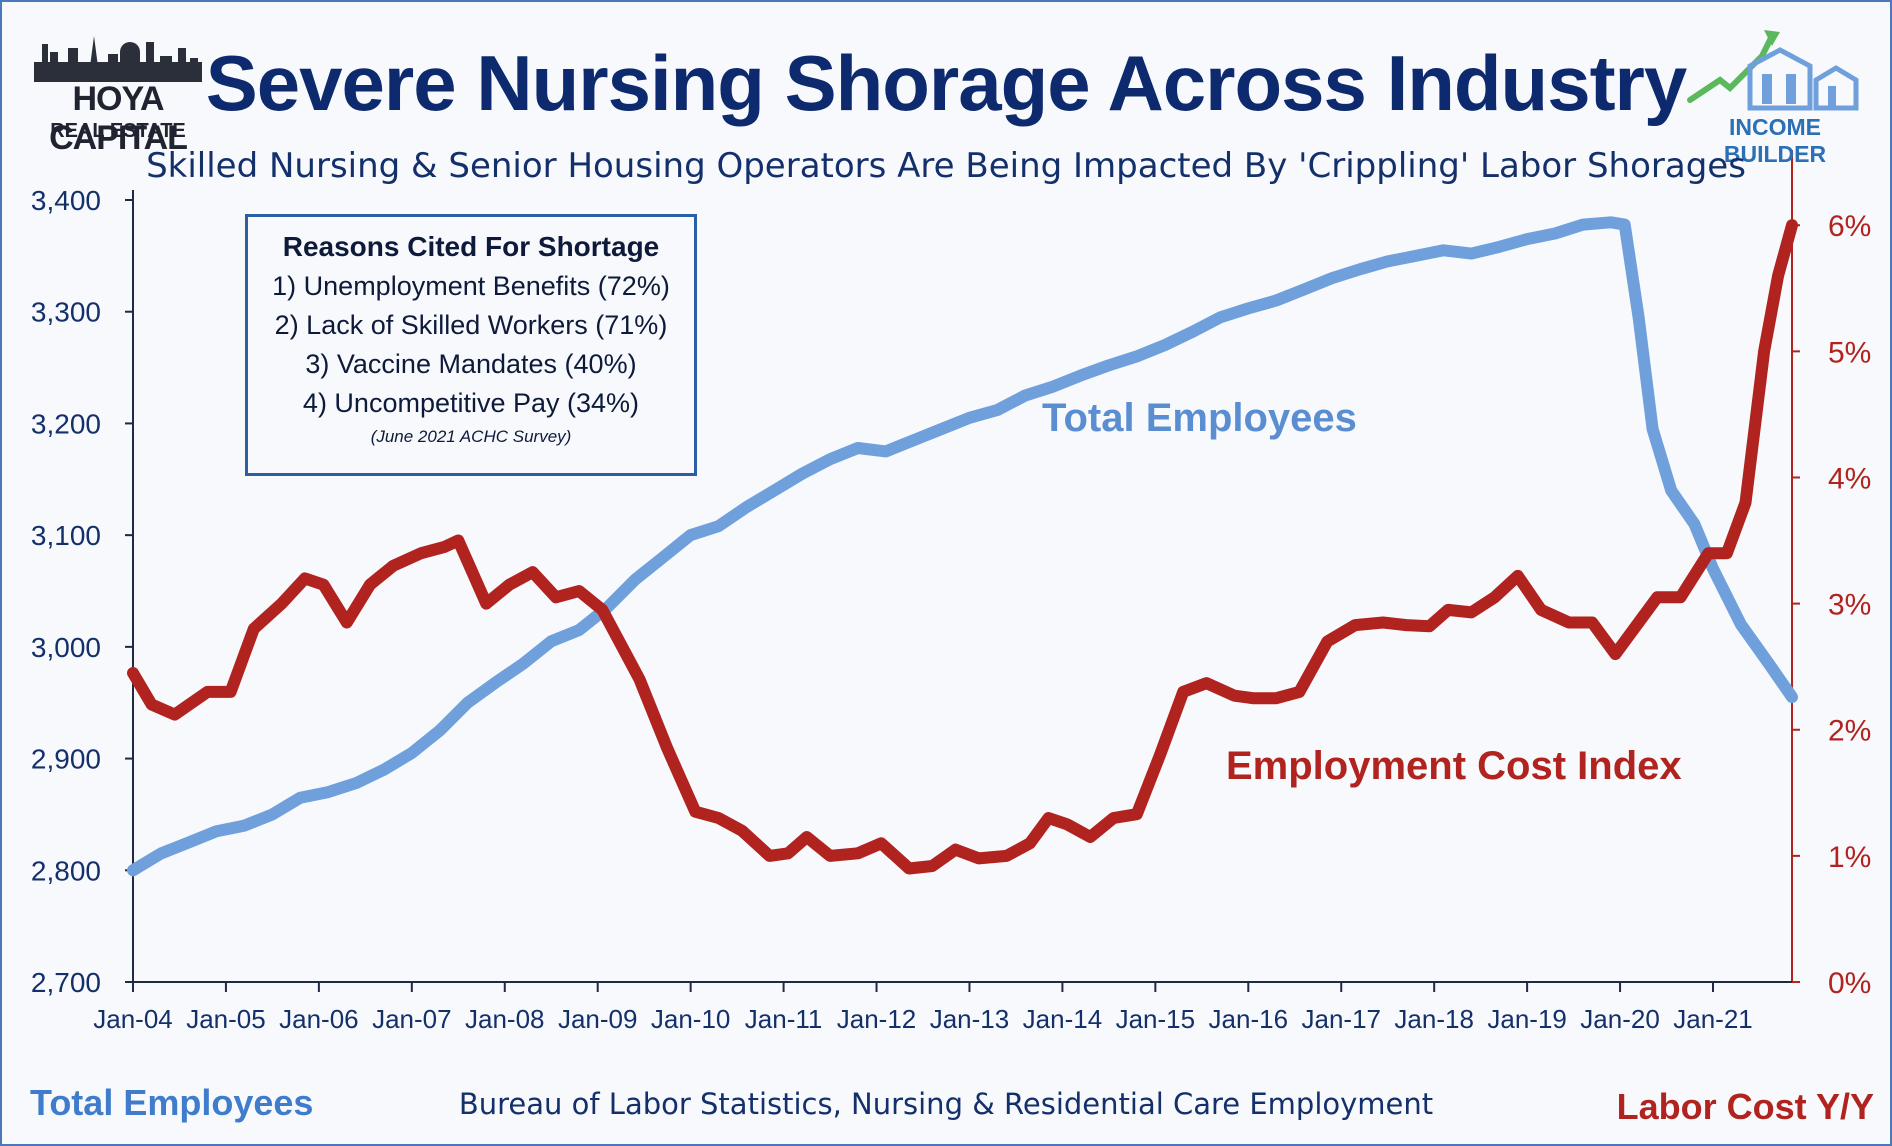  What do you see at coordinates (412, 1019) in the screenshot?
I see `x-axis-tick-label: Jan-07` at bounding box center [412, 1019].